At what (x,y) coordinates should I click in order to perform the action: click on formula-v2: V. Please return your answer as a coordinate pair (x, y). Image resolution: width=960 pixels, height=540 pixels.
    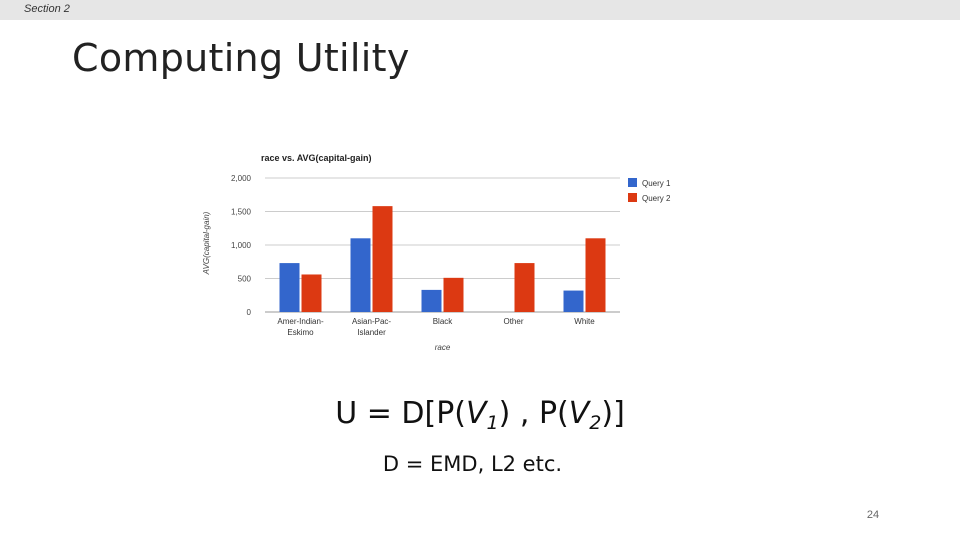
    Looking at the image, I should click on (579, 413).